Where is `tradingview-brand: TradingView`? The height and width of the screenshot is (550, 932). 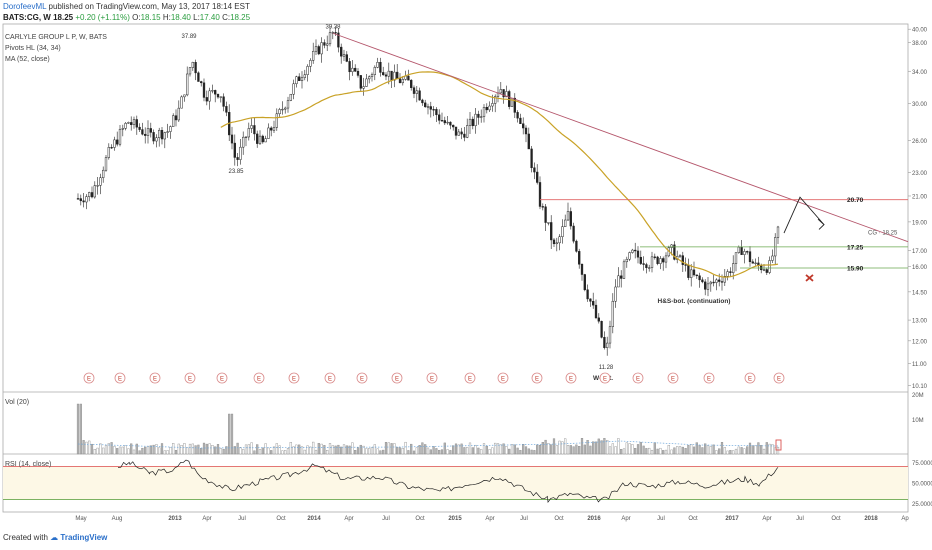 tradingview-brand: TradingView is located at coordinates (84, 537).